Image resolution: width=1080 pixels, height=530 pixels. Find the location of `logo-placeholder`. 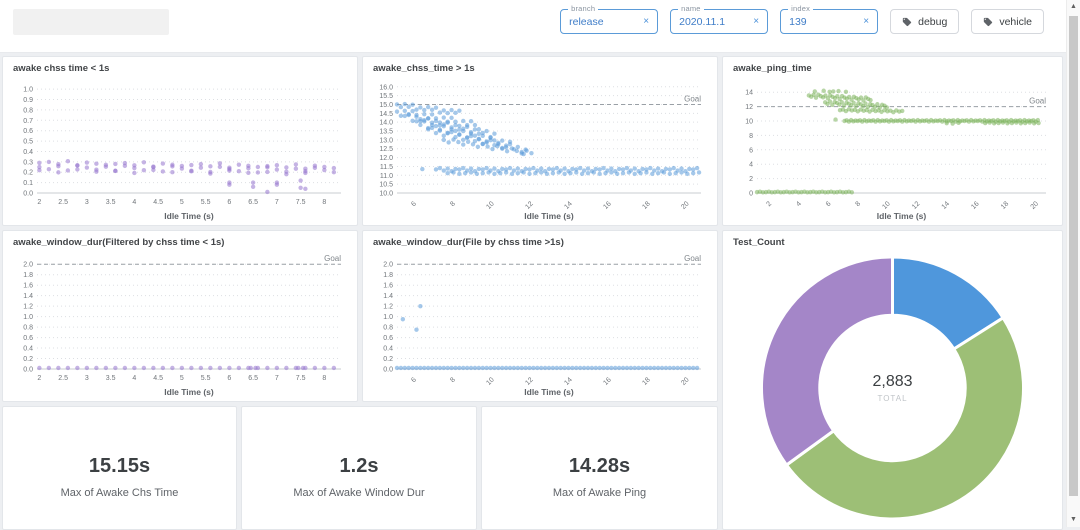

logo-placeholder is located at coordinates (91, 22).